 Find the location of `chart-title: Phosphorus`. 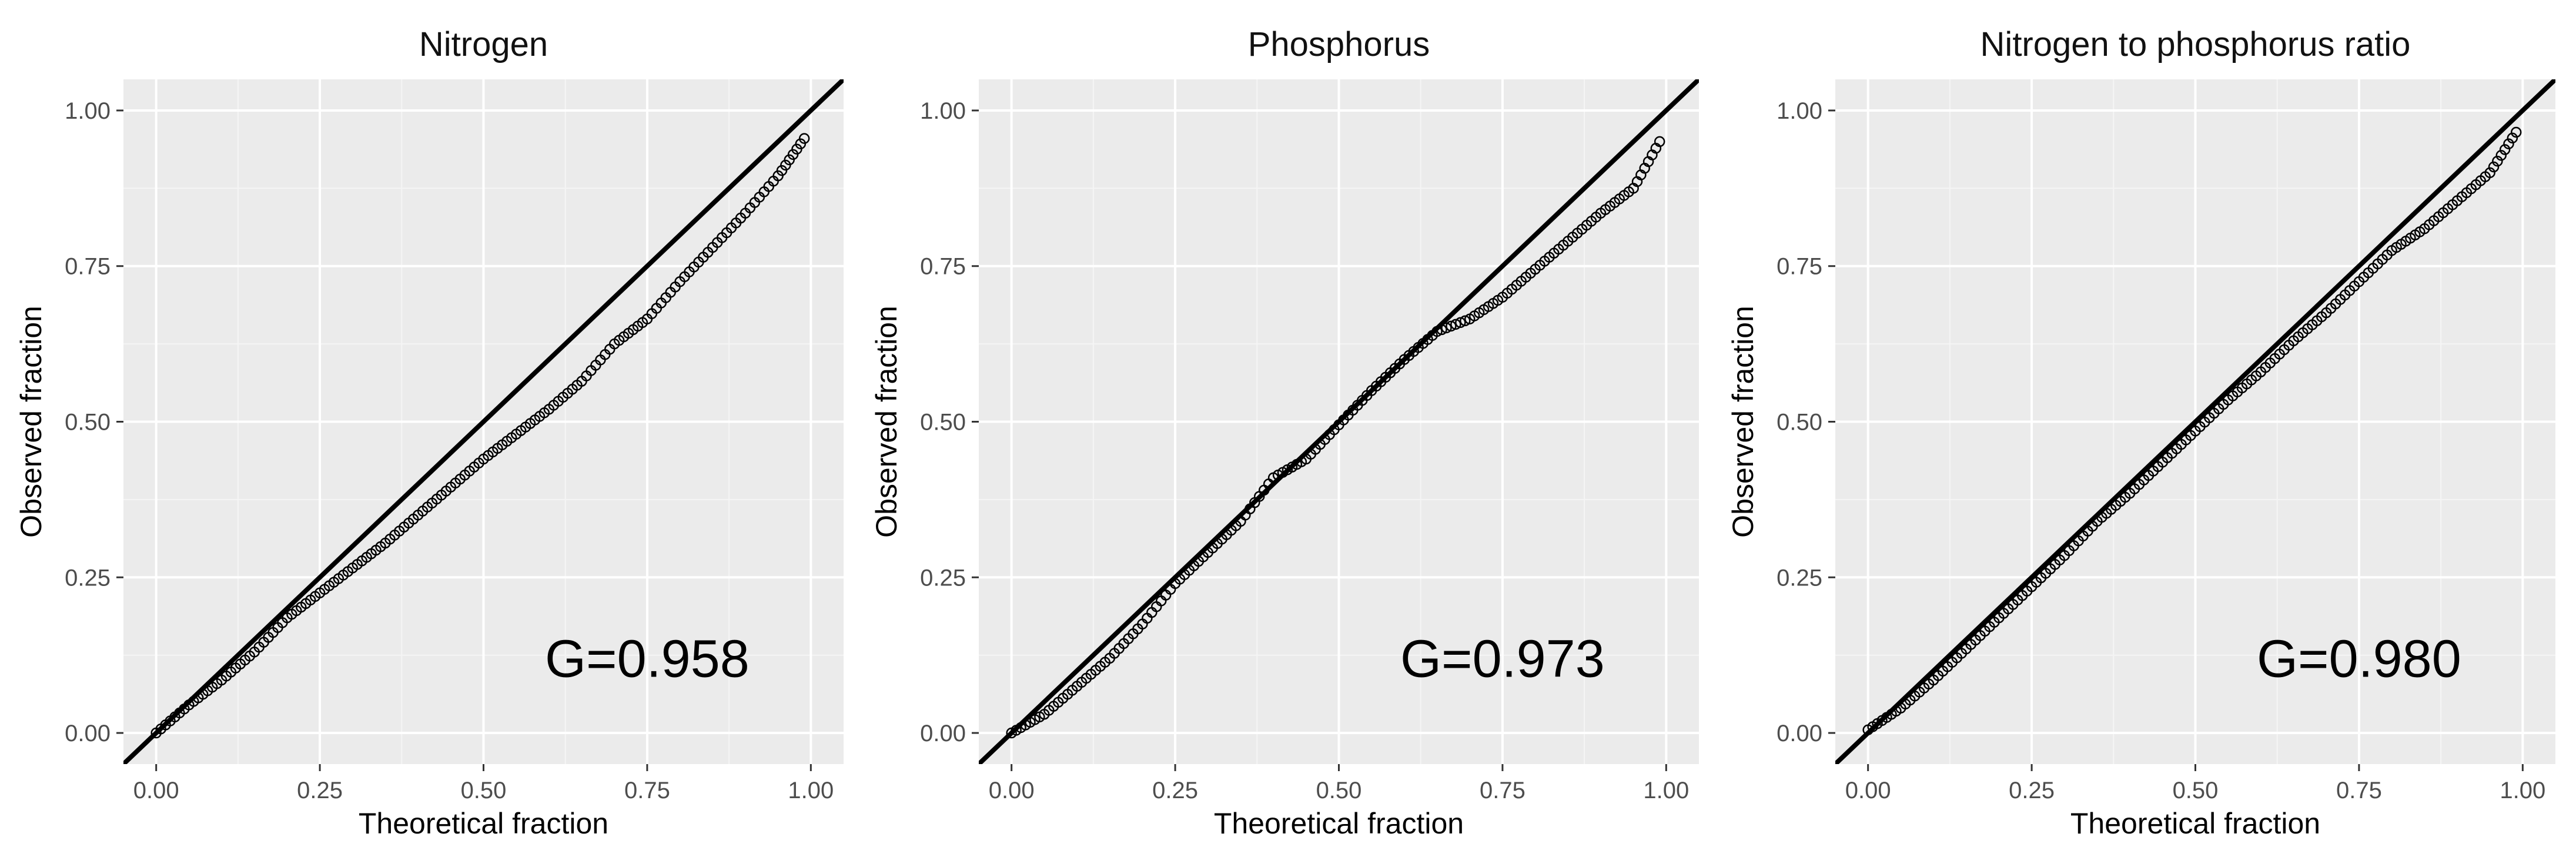

chart-title: Phosphorus is located at coordinates (1339, 44).